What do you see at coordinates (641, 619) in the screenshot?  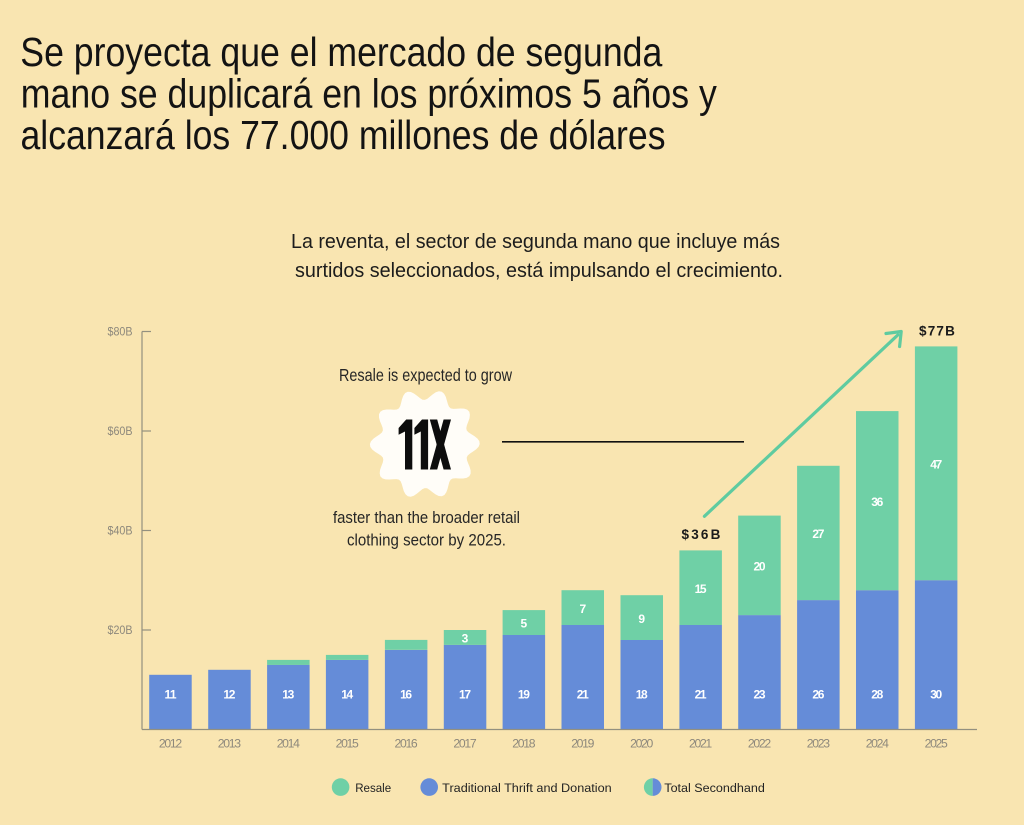 I see `svg-text: 9` at bounding box center [641, 619].